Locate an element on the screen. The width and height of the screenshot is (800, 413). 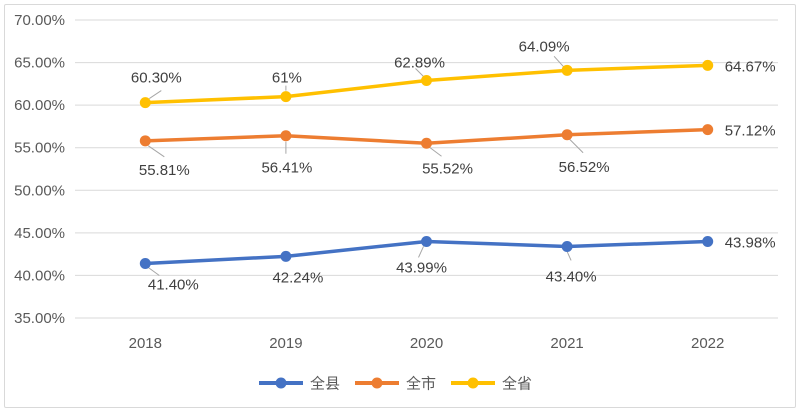
legend-item-全市: 全市 is located at coordinates (395, 384).